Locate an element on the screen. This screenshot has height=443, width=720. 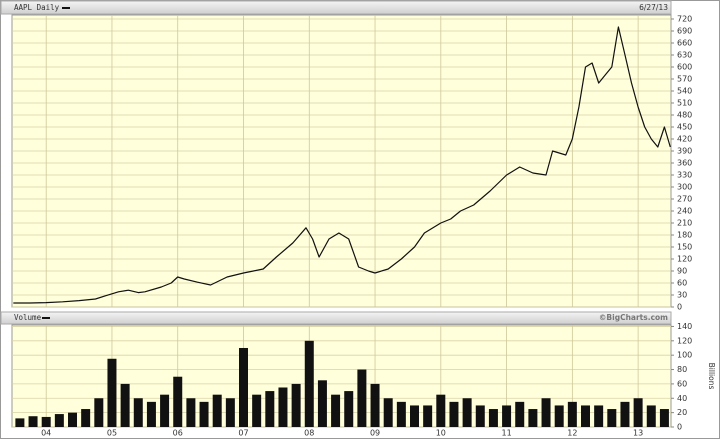
y-tick-label: 570 is located at coordinates (684, 79).